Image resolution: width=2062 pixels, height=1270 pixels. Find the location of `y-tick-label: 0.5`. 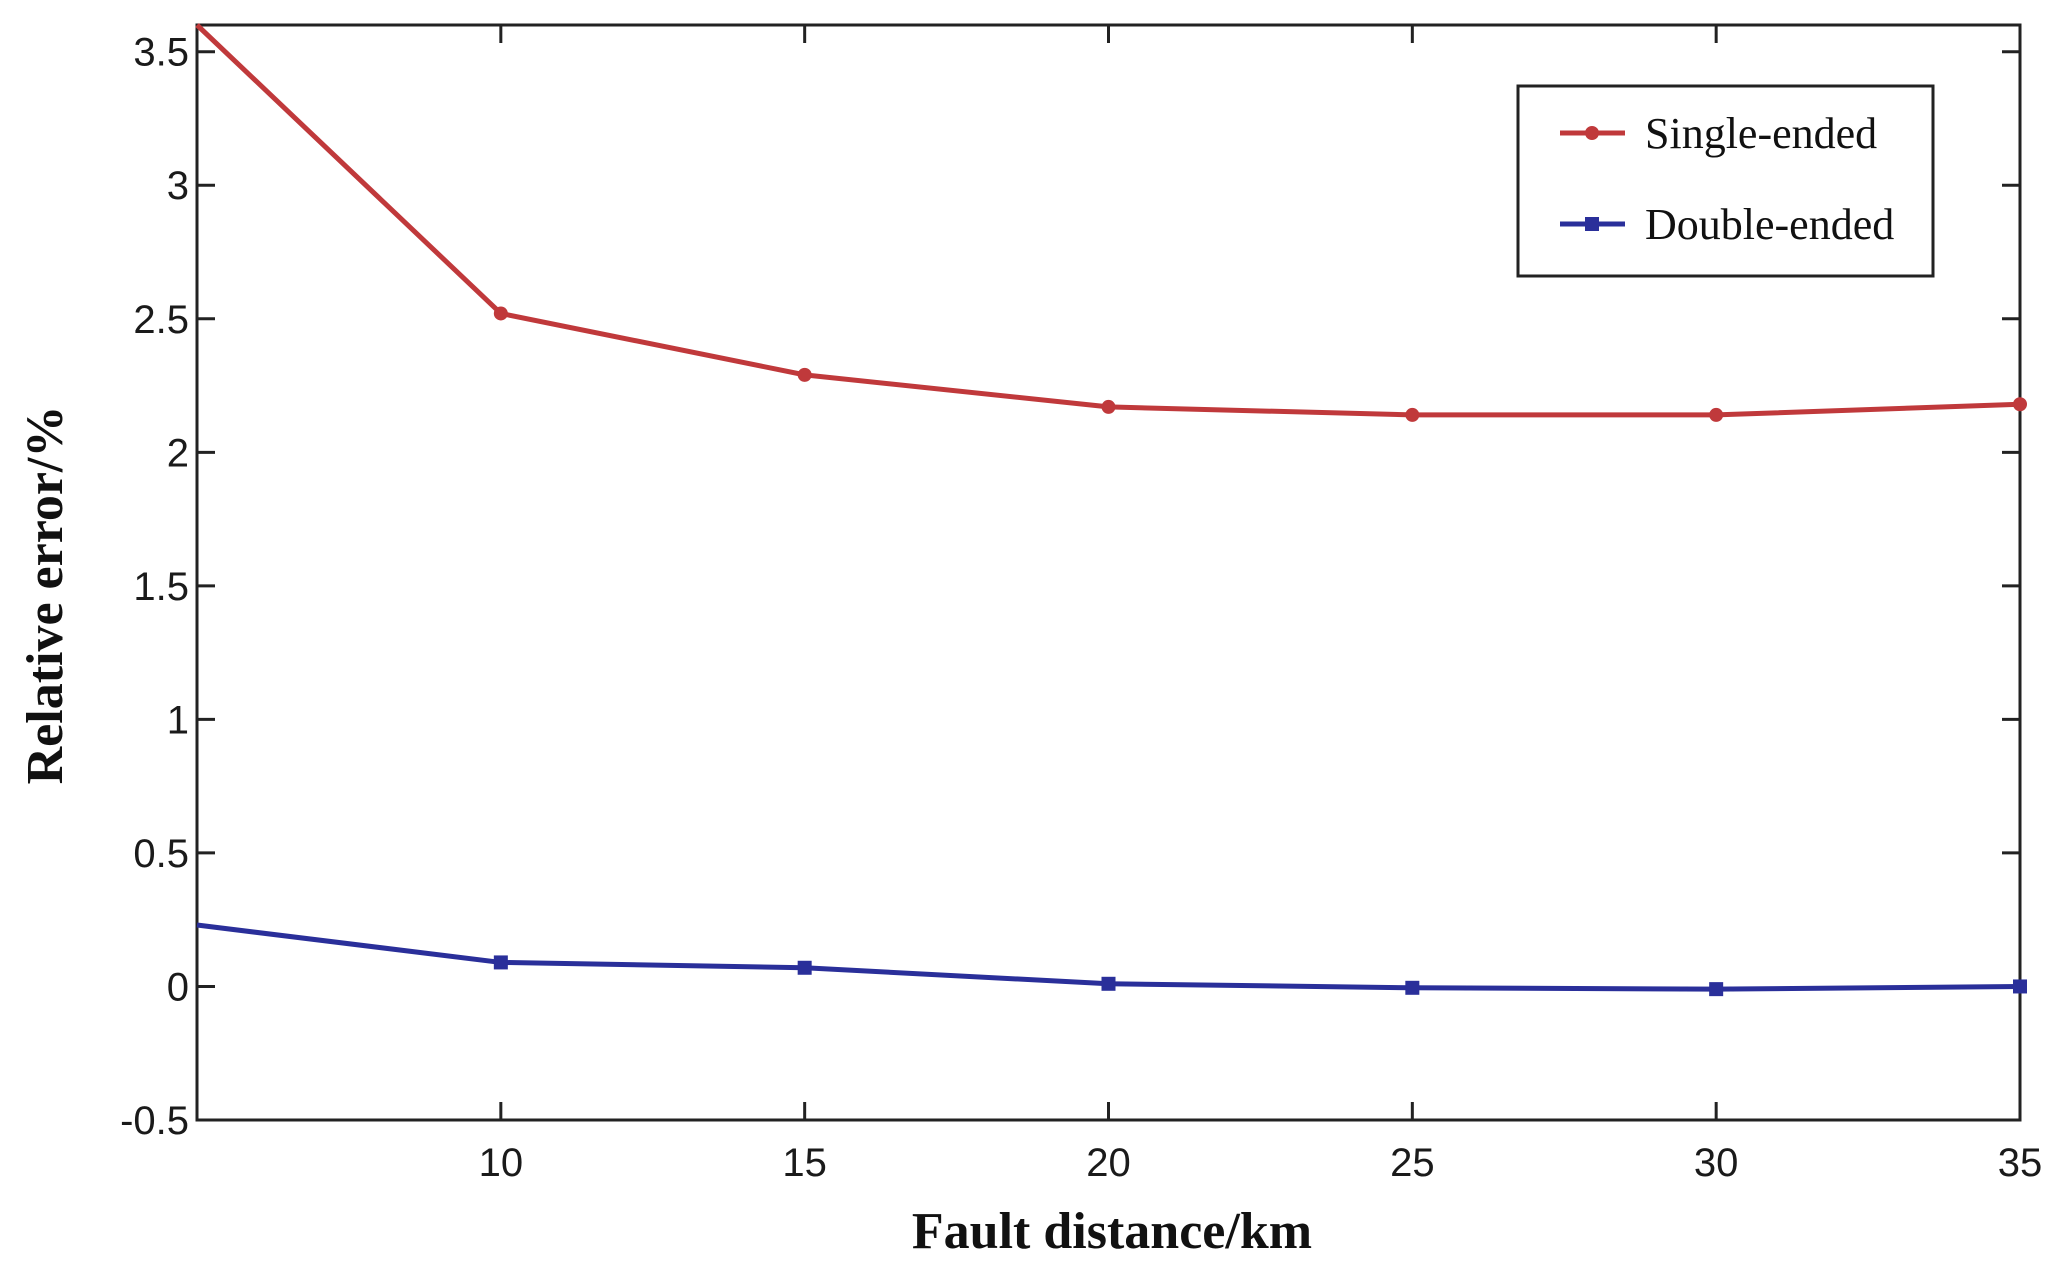

y-tick-label: 0.5 is located at coordinates (161, 854).